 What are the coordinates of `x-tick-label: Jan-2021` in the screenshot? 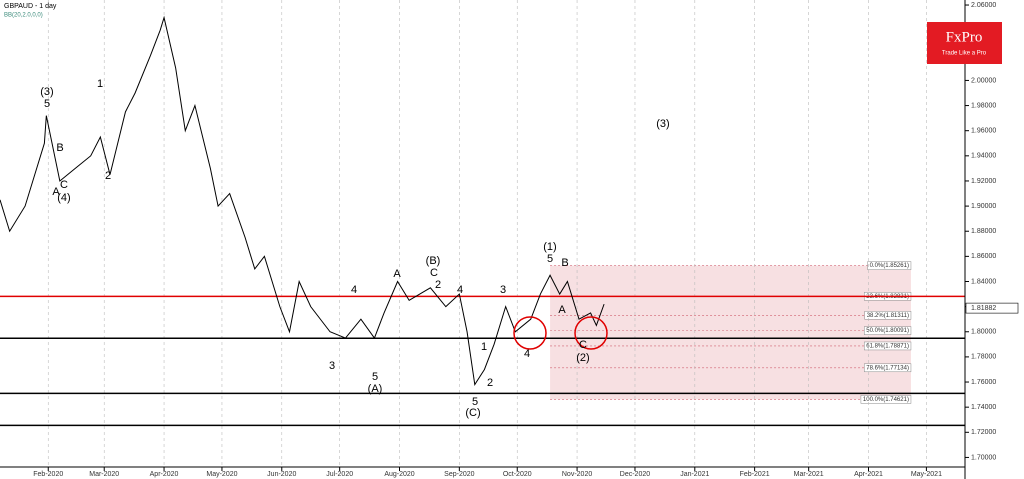 It's located at (694, 474).